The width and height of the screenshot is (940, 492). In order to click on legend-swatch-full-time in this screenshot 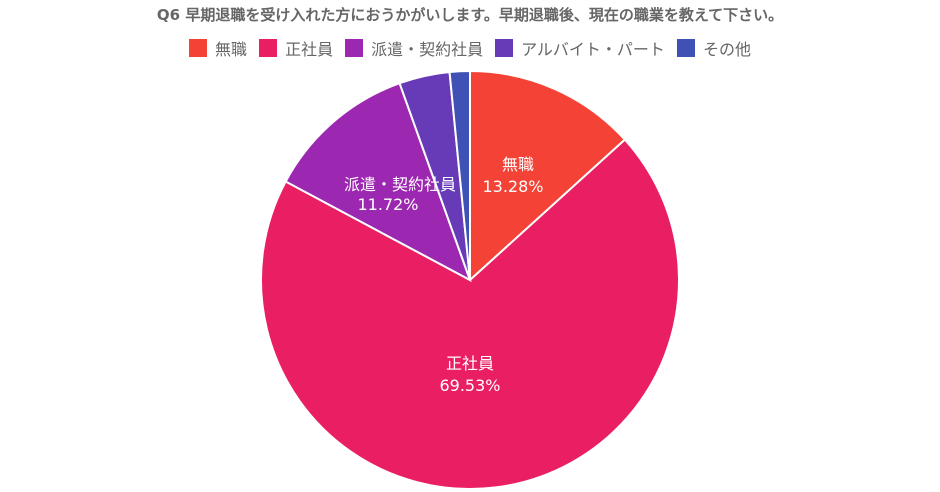, I will do `click(268, 48)`.